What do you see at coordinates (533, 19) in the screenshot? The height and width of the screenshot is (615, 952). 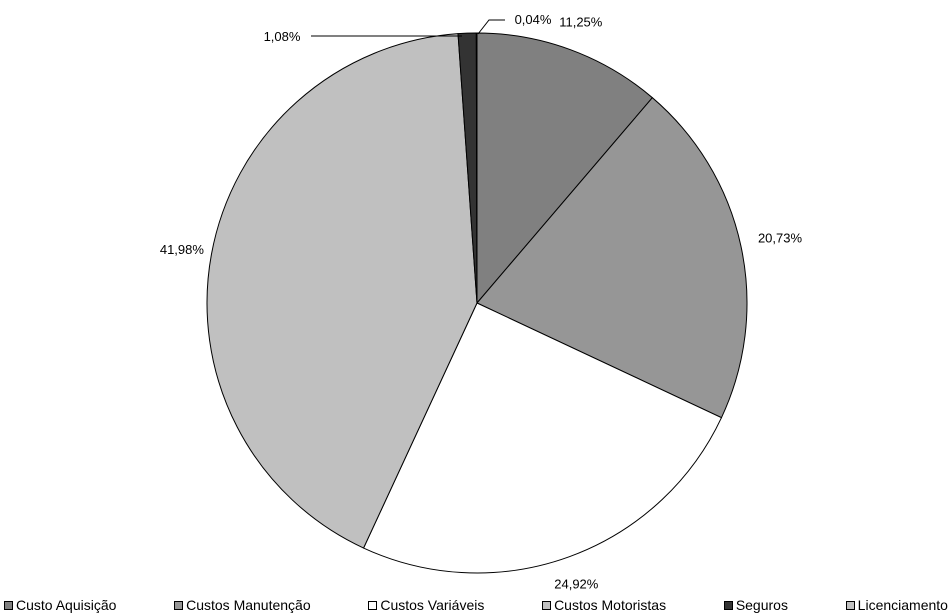 I see `slice-label-licenciamento: 0,04%` at bounding box center [533, 19].